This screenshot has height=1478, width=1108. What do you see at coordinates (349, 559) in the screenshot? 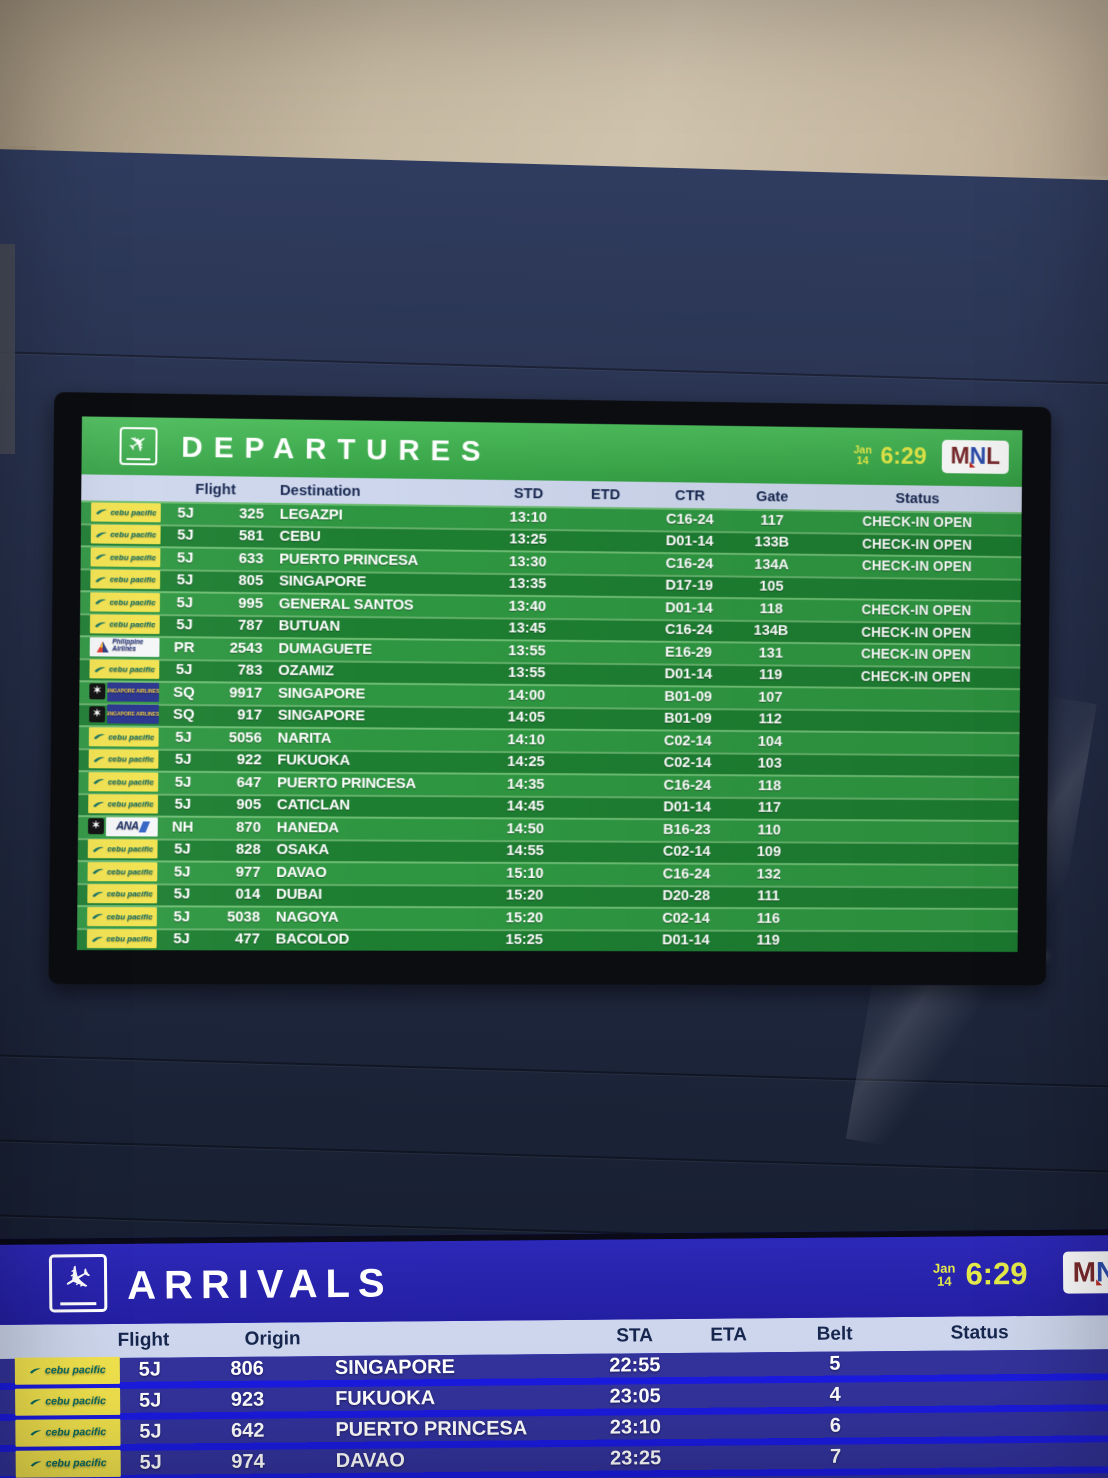
I see `destination: PUERTO PRINCESA` at bounding box center [349, 559].